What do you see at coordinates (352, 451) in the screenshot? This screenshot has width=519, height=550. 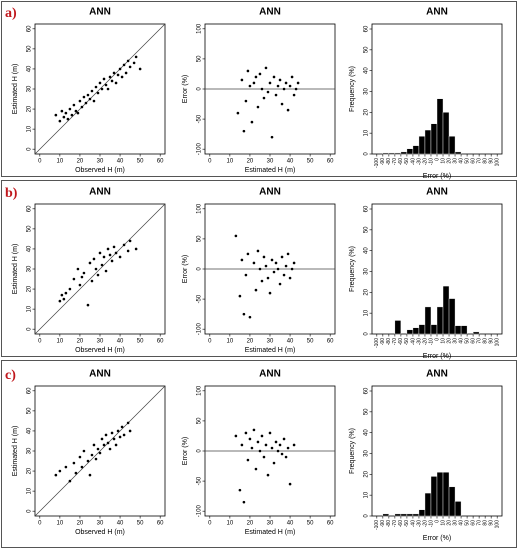 I see `y-axis-label: Frequency (%)` at bounding box center [352, 451].